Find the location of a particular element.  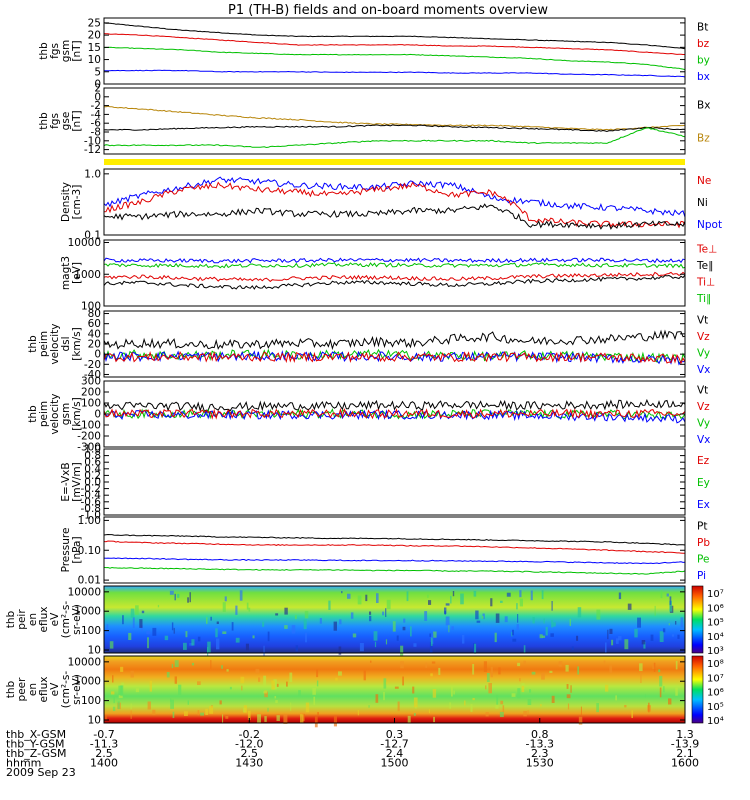

footer-value: 1500 is located at coordinates (395, 763).